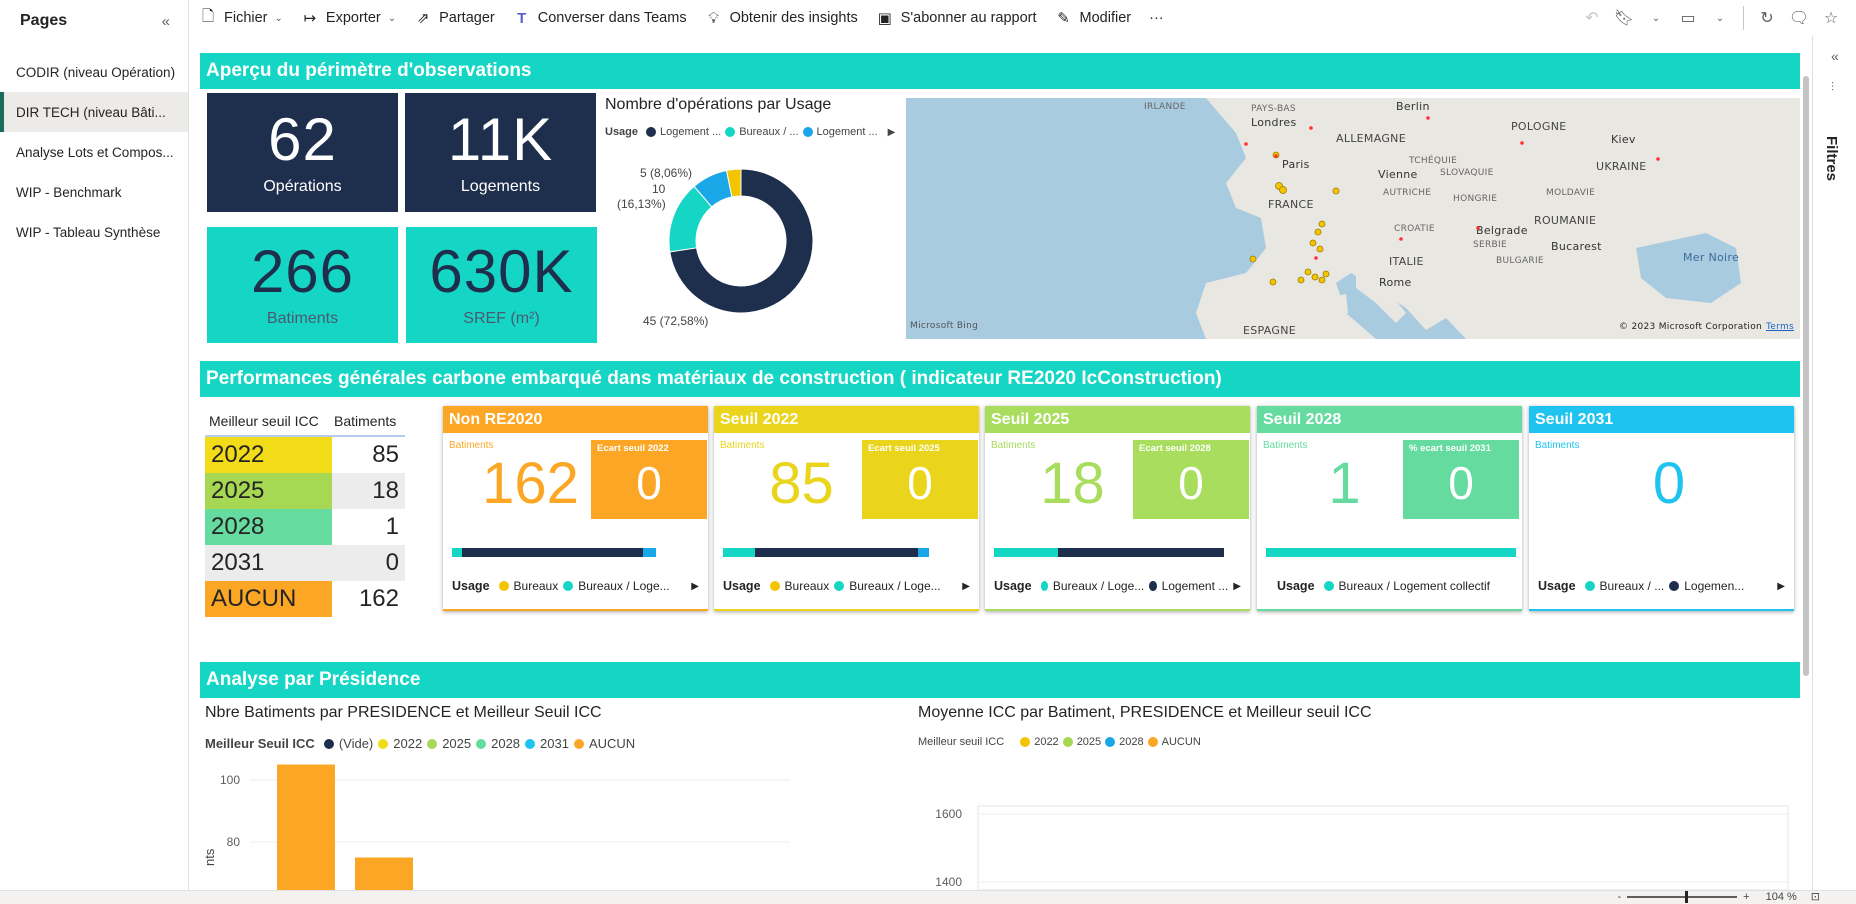  Describe the element at coordinates (1273, 109) in the screenshot. I see `map-label: PAYS-BAS` at that location.